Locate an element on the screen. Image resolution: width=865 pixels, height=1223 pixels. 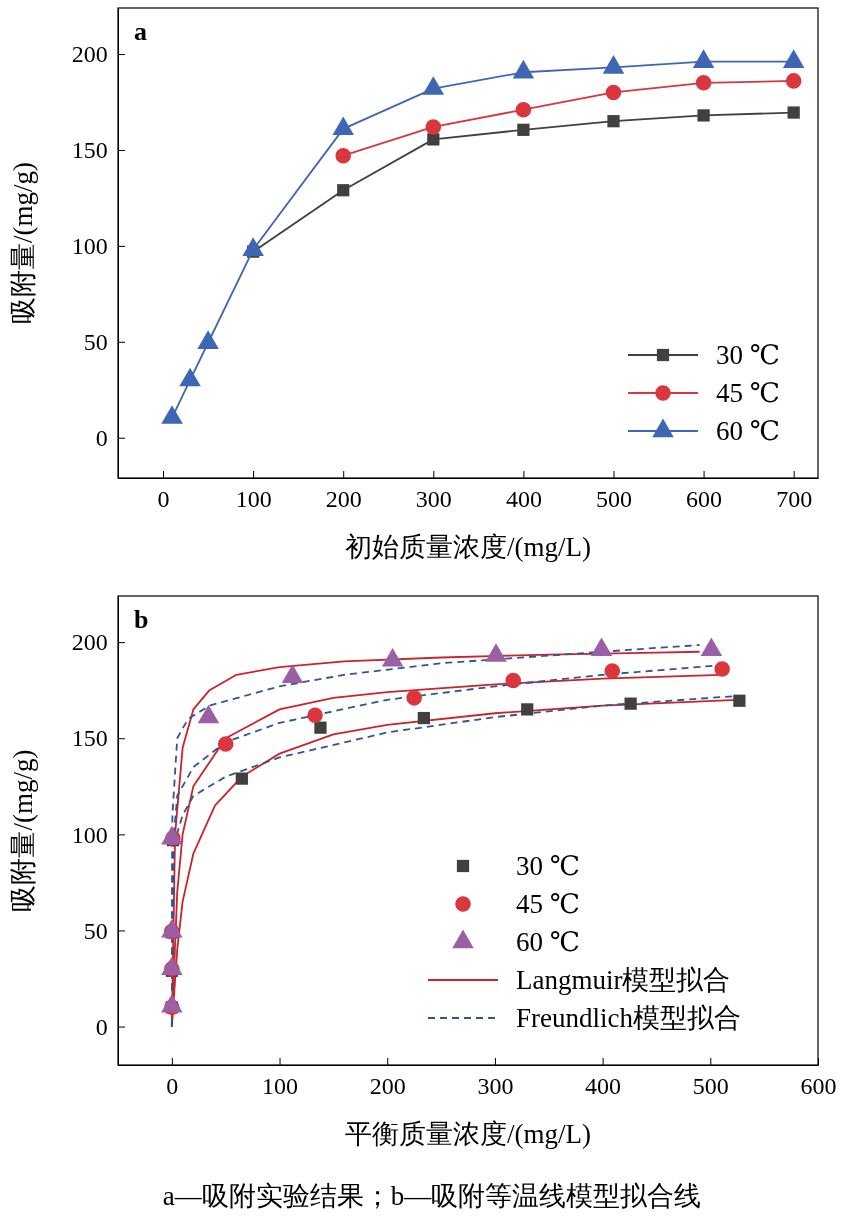
chart-title: a is located at coordinates (140, 31).